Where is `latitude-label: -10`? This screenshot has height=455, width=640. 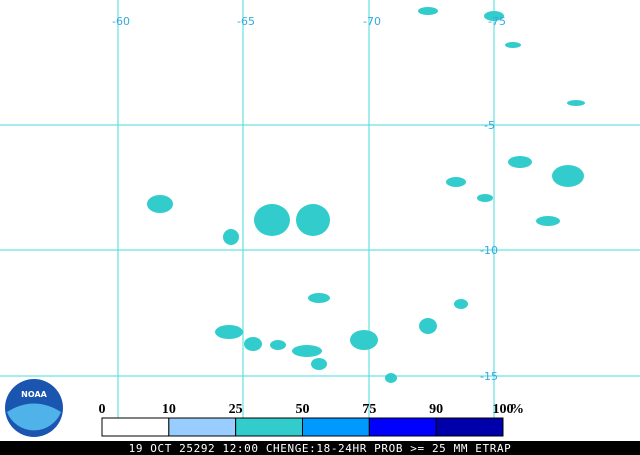 latitude-label: -10 is located at coordinates (489, 250).